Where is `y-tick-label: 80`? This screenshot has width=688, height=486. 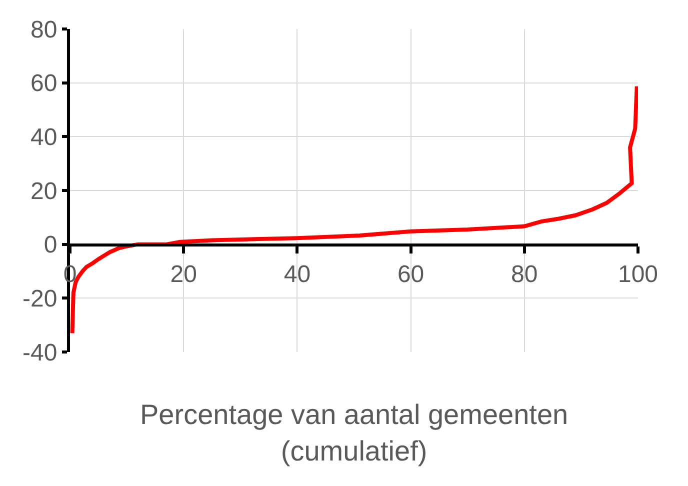 y-tick-label: 80 is located at coordinates (44, 30).